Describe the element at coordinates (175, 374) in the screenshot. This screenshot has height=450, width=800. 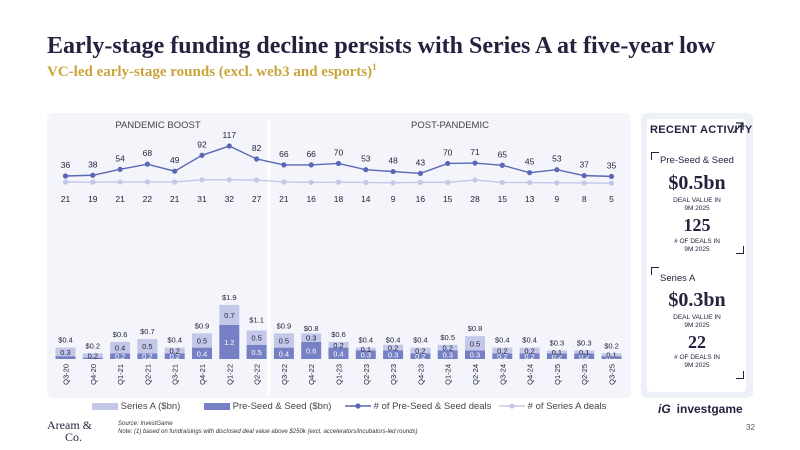
I see `x-tick-label: Q3-21` at that location.